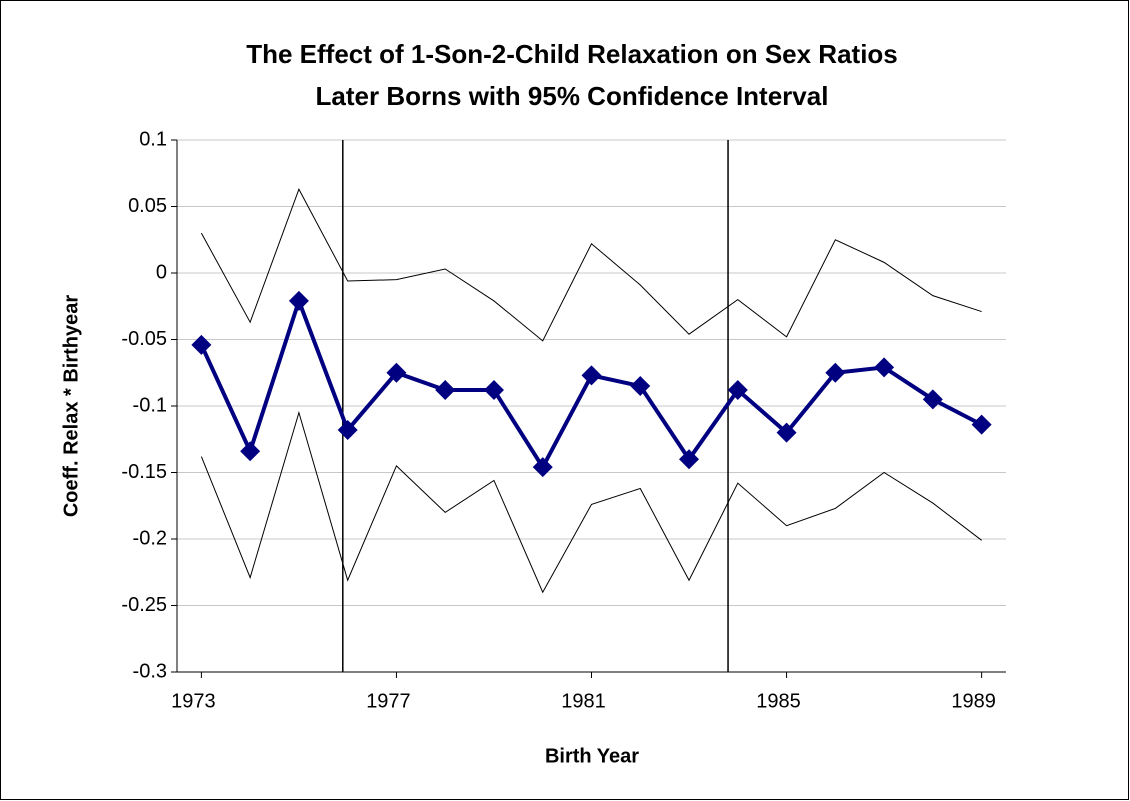 The width and height of the screenshot is (1130, 801). What do you see at coordinates (150, 405) in the screenshot?
I see `y-tick-label: -0.1` at bounding box center [150, 405].